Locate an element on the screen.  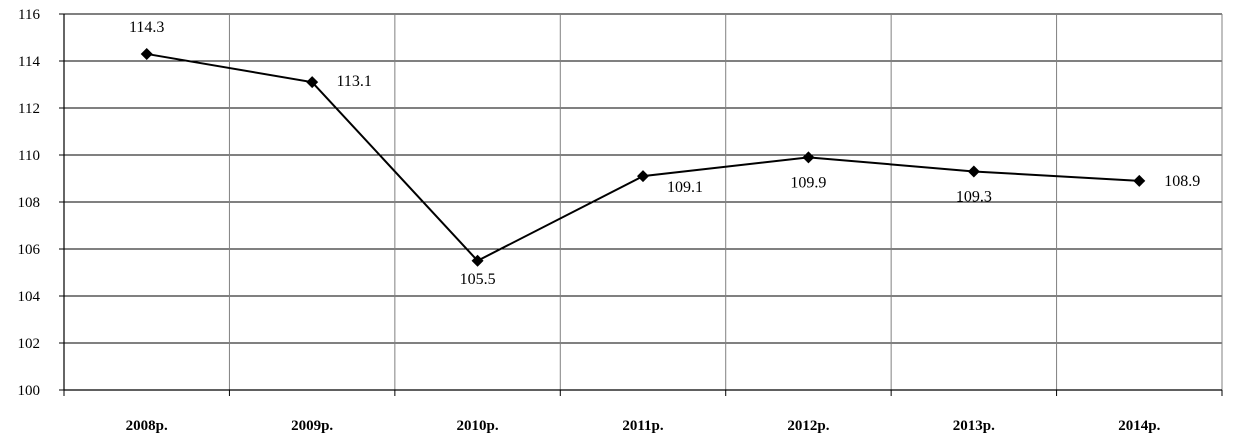
y-tick-label: 110 is located at coordinates (29, 156).